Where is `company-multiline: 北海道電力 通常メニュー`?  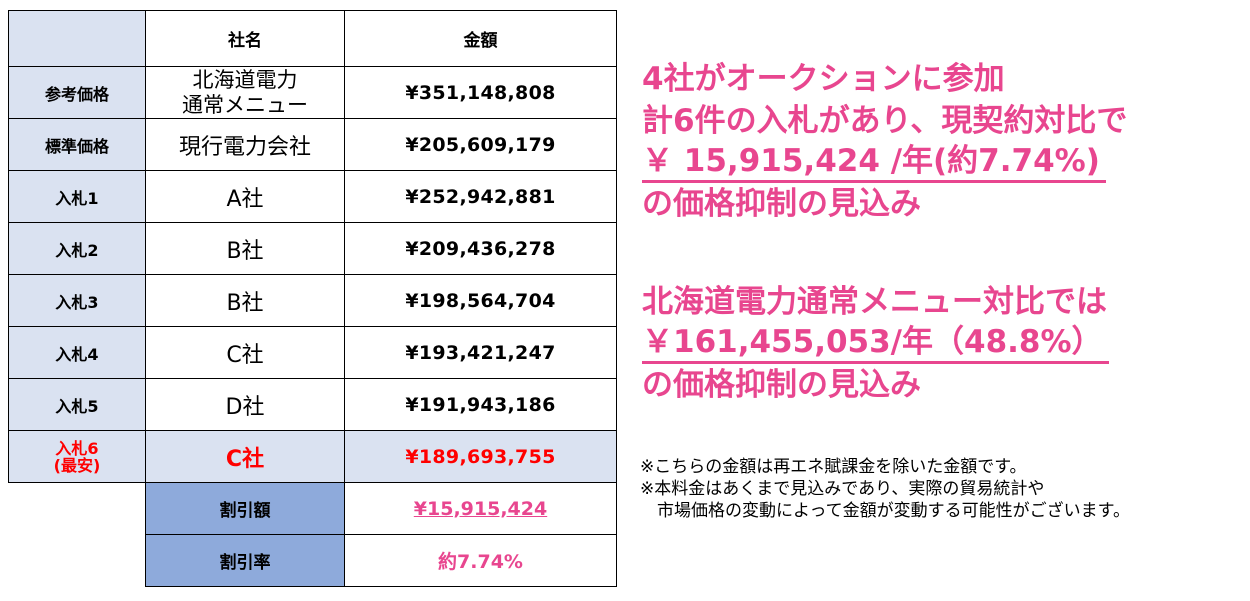
company-multiline: 北海道電力 通常メニュー is located at coordinates (245, 92).